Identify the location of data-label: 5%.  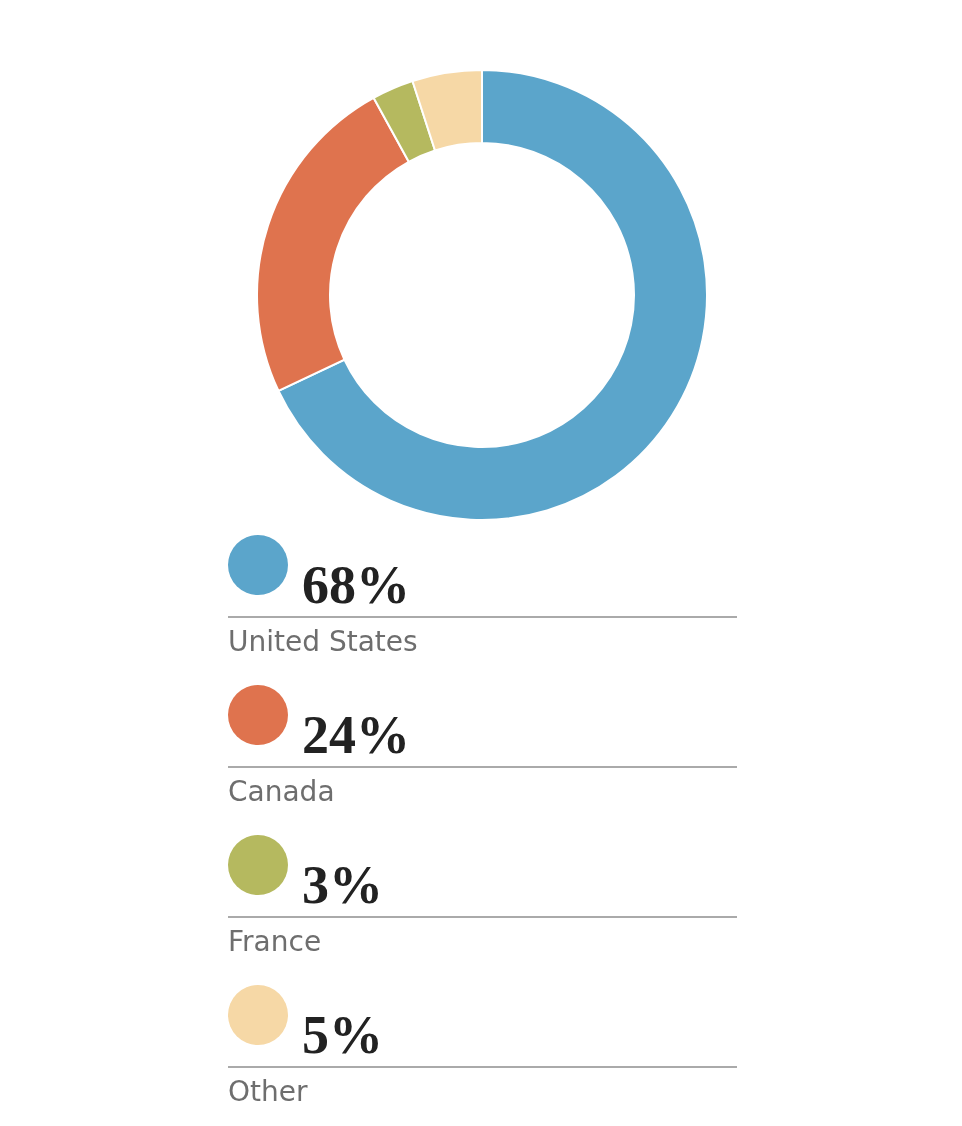
(342, 1035).